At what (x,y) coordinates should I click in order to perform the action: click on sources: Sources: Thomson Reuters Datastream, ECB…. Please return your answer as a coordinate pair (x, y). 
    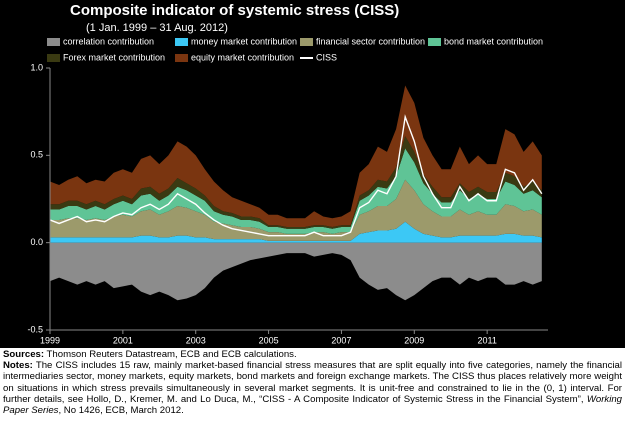
    Looking at the image, I should click on (312, 354).